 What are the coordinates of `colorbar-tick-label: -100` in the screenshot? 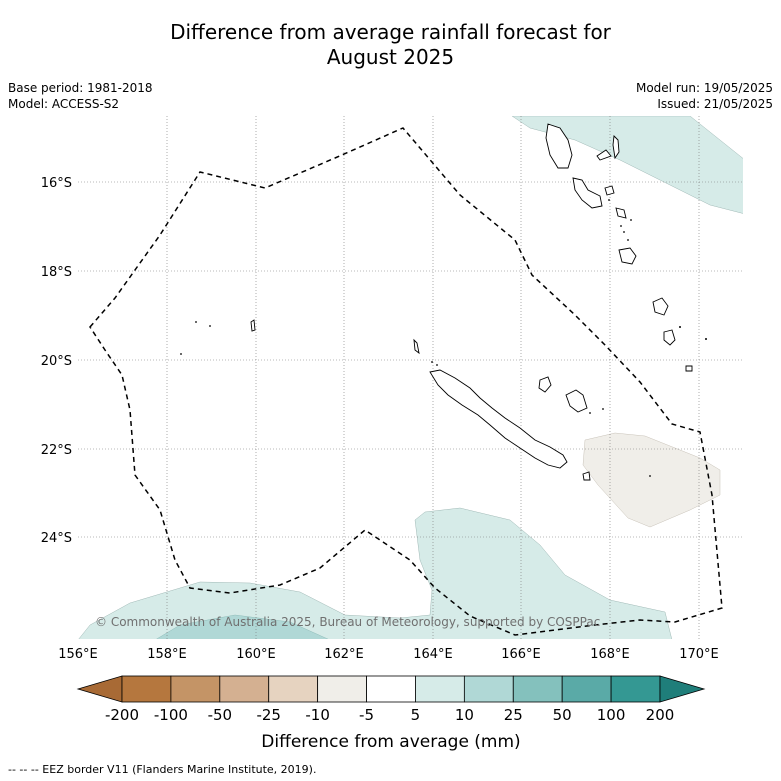 It's located at (171, 715).